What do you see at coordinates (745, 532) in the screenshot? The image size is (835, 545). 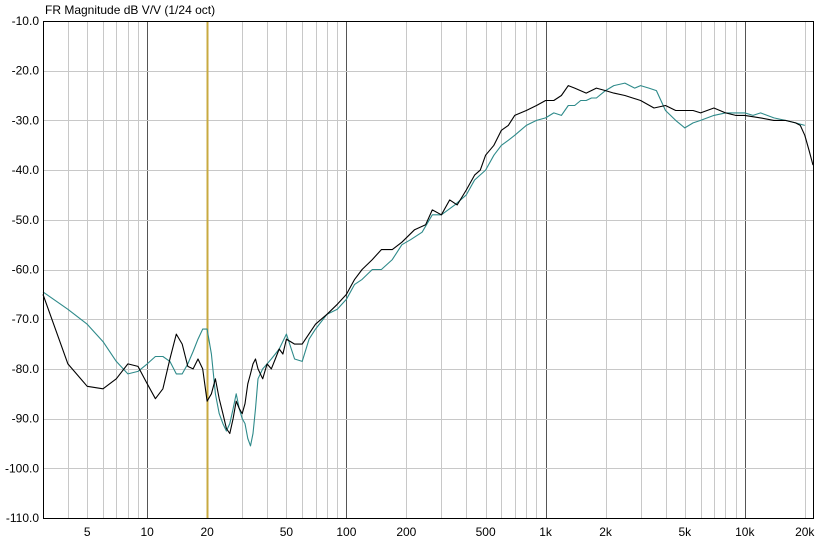 I see `x-tick-label: 10k` at bounding box center [745, 532].